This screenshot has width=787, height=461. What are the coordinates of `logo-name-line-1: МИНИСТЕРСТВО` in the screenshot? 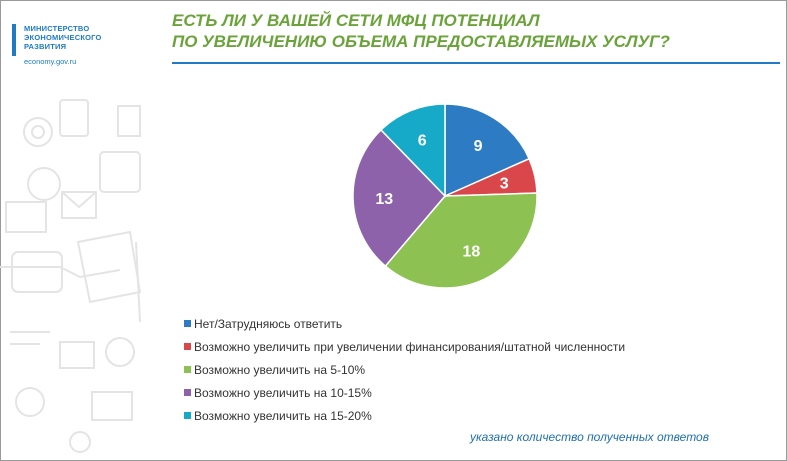 It's located at (57, 28).